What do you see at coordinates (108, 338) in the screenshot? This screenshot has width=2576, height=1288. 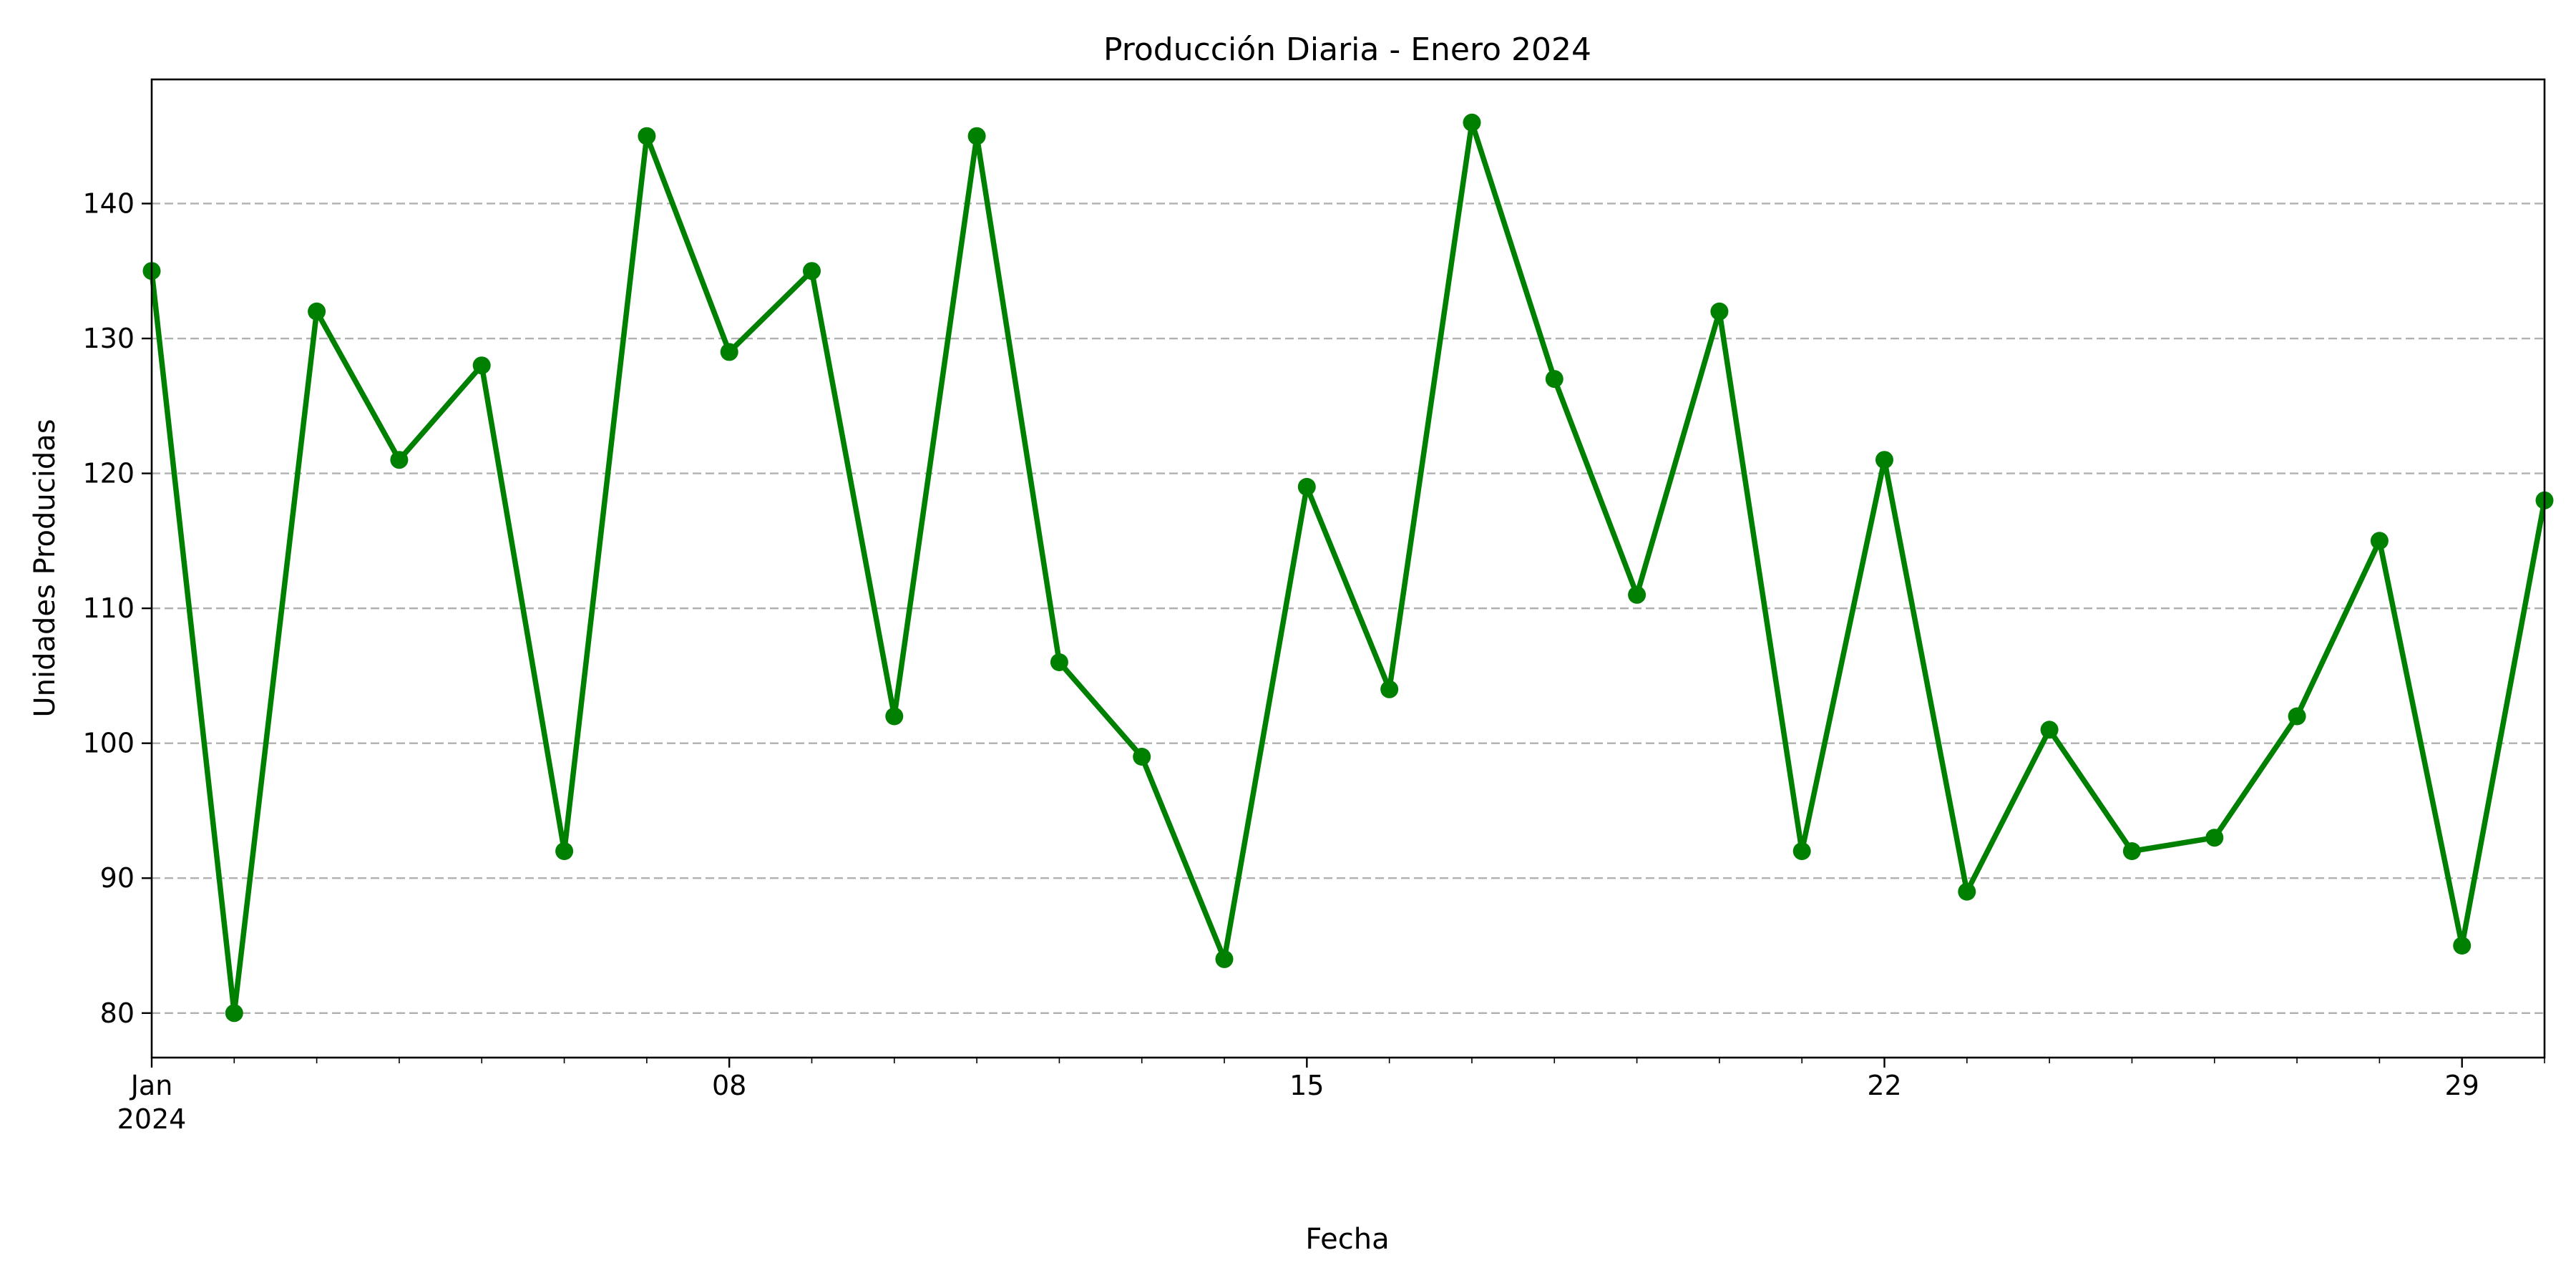 I see `y-tick-label: 130` at bounding box center [108, 338].